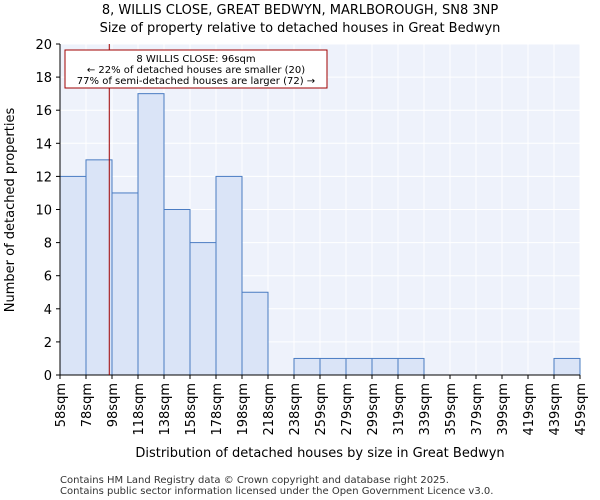 Image resolution: width=600 pixels, height=500 pixels. I want to click on x-tick-label: 339sqm, so click(425, 409).